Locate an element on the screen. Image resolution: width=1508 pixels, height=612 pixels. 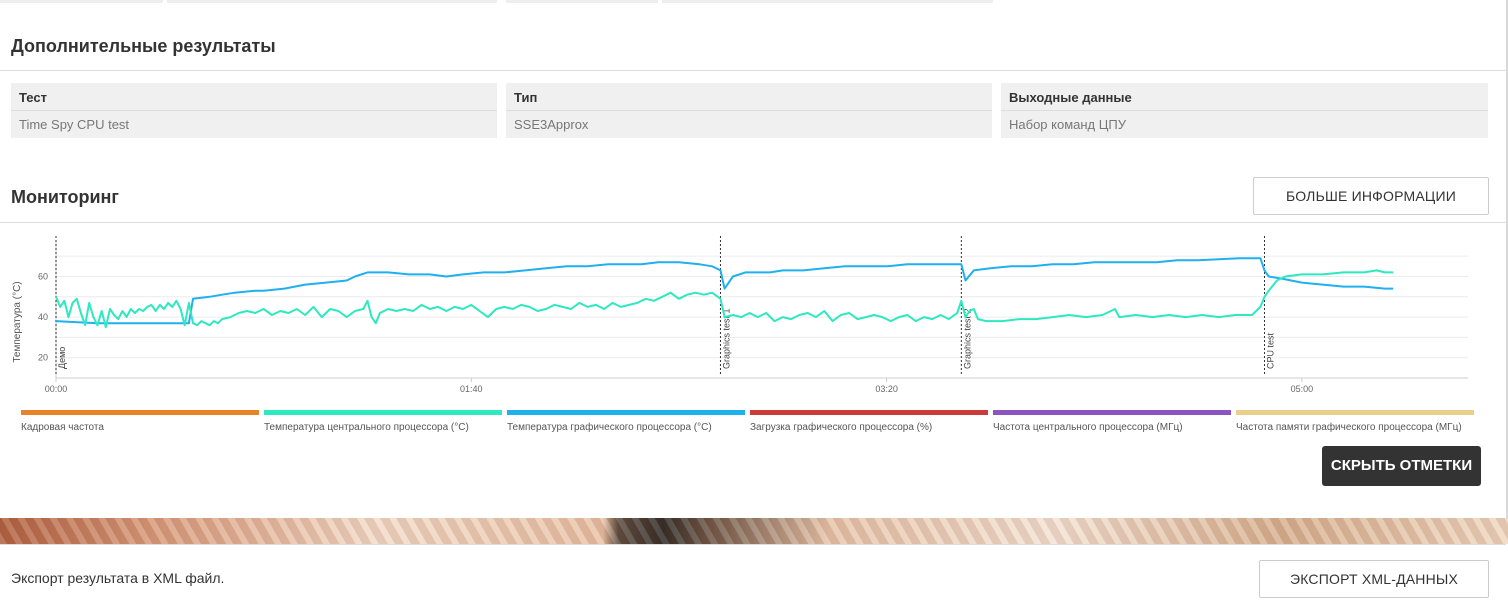
y-tick-label: 40 is located at coordinates (43, 317).